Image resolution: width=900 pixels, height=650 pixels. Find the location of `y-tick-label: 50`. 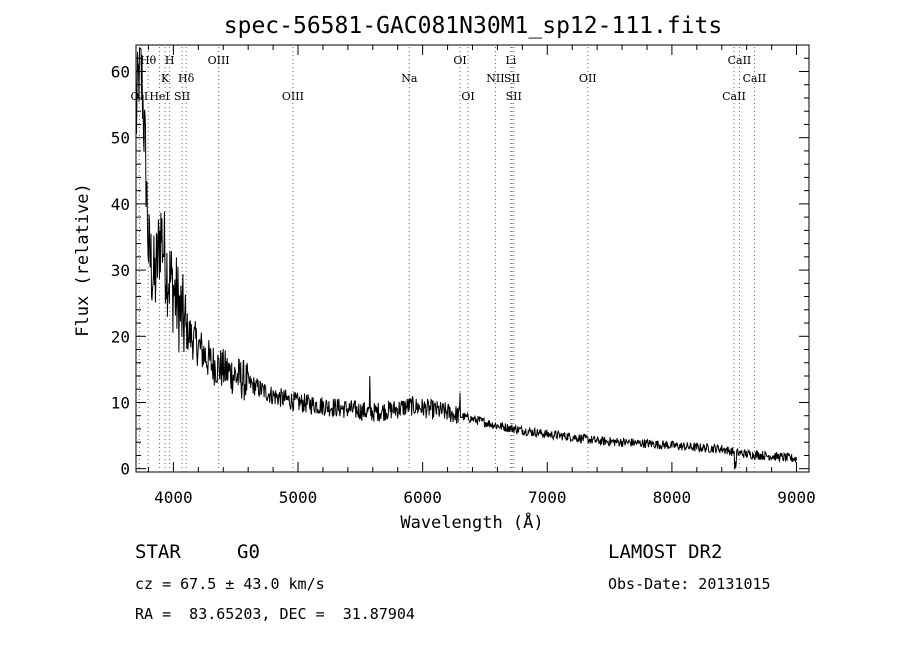

y-tick-label: 50 is located at coordinates (120, 138).